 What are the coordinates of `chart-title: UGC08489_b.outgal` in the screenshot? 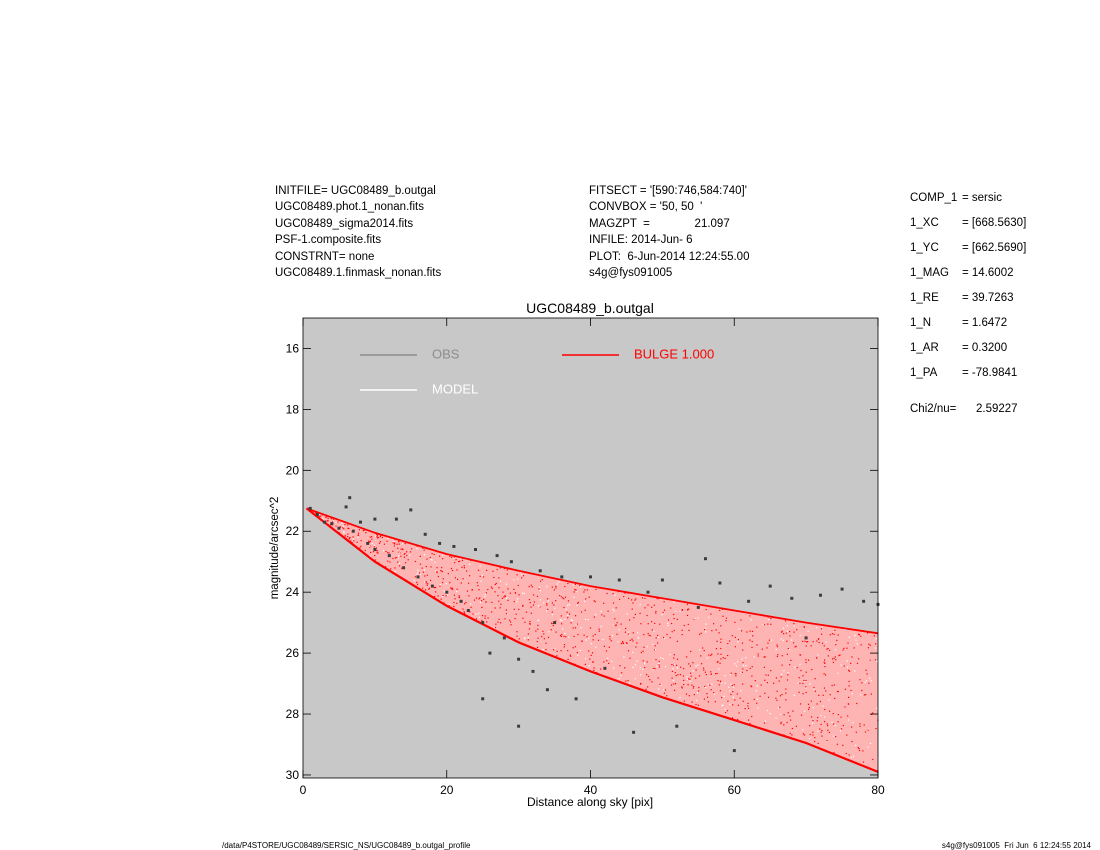 It's located at (590, 308).